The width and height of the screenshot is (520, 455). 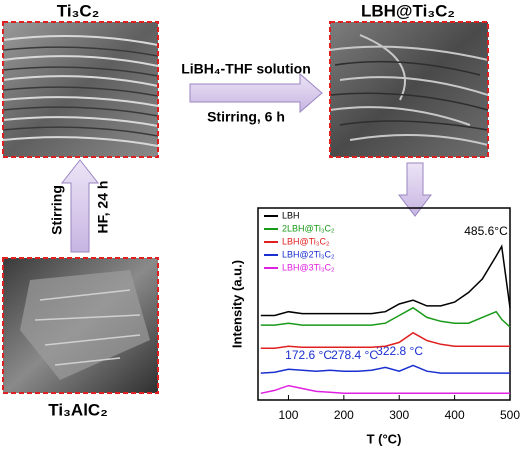 What do you see at coordinates (246, 69) in the screenshot?
I see `arrow-label: LiBH₄-THF solution` at bounding box center [246, 69].